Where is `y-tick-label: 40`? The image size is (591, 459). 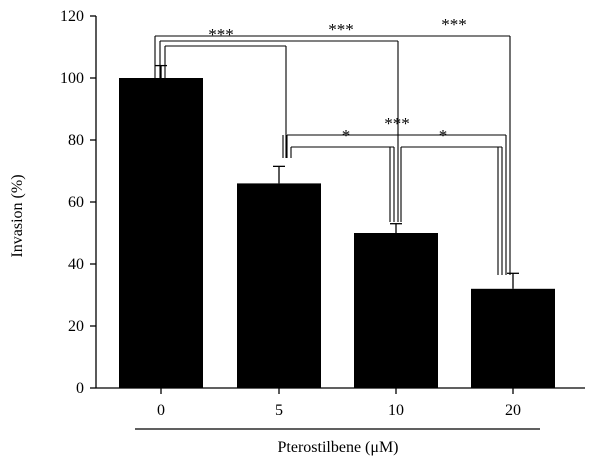 y-tick-label: 40 is located at coordinates (76, 264).